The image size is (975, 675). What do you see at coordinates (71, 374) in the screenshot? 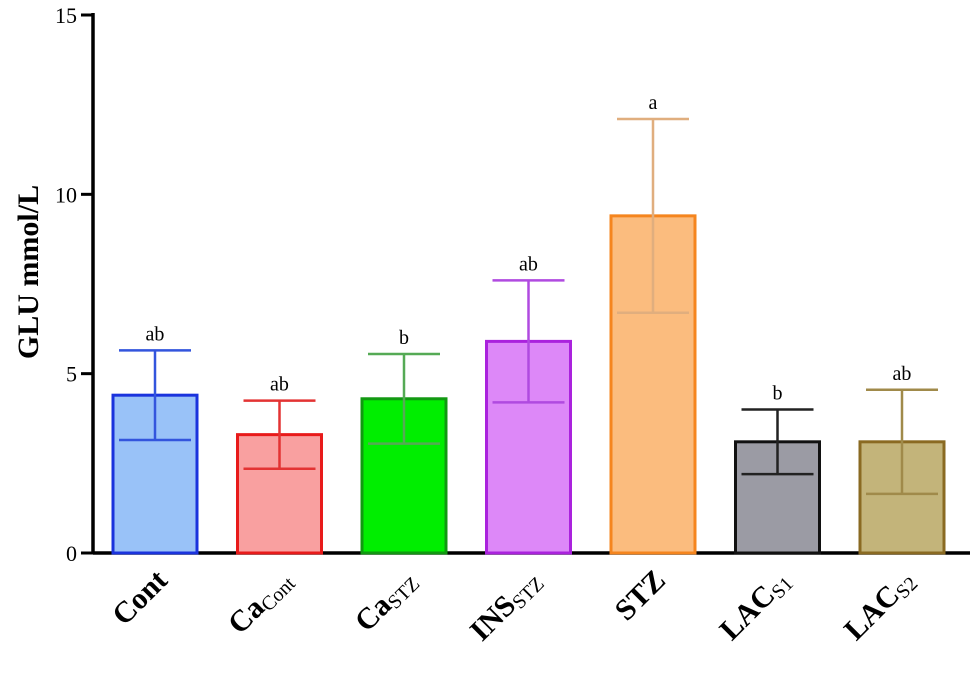
I see `y-tick-label: 5` at bounding box center [71, 374].